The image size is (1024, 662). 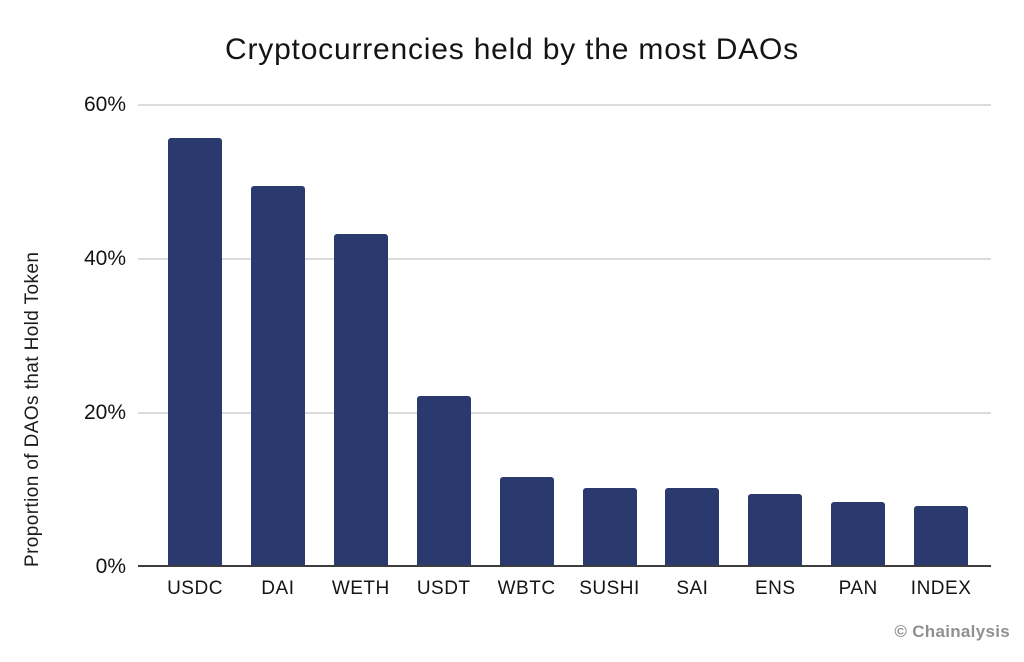 I want to click on x-tick-label-usdc: USDC, so click(x=195, y=588).